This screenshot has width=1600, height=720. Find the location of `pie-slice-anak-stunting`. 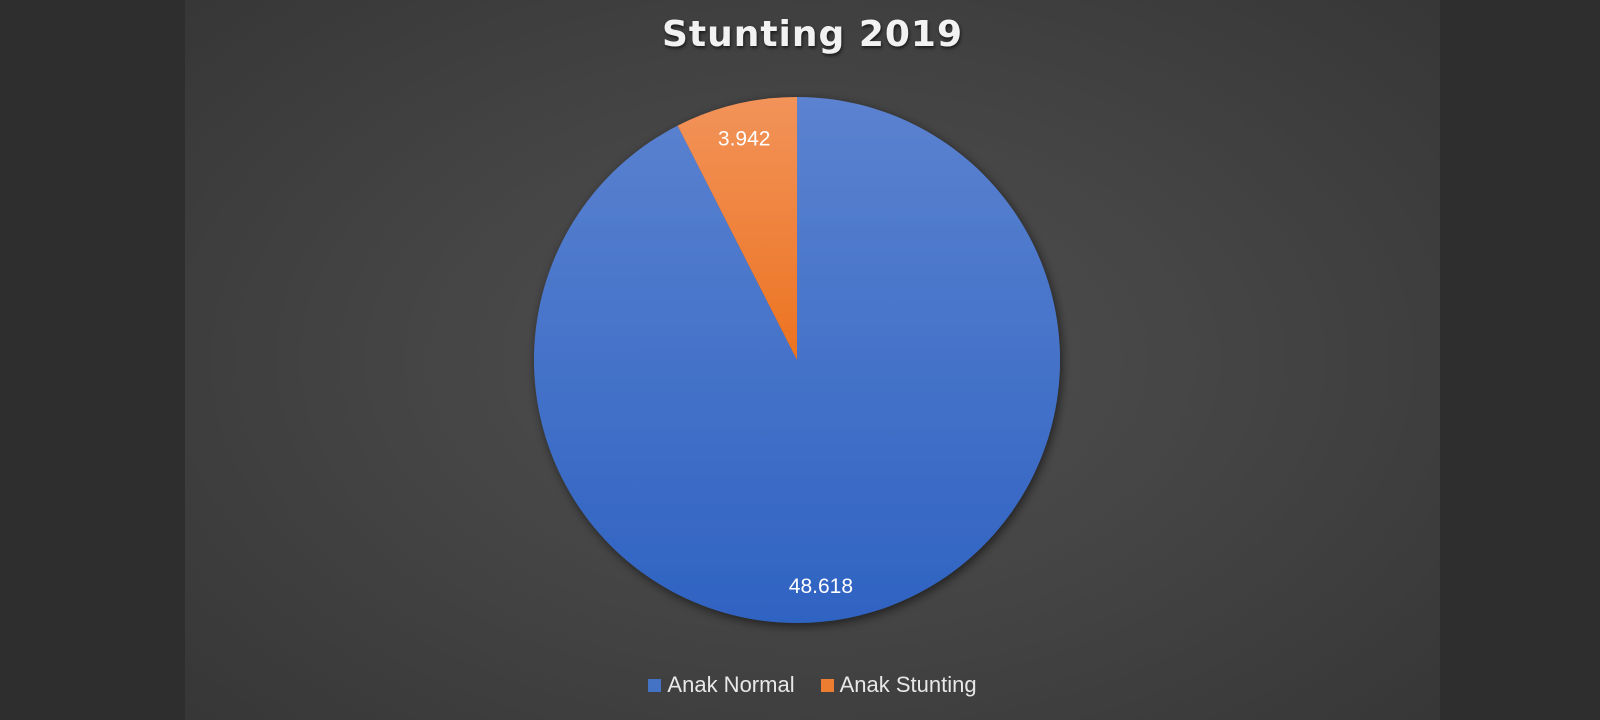

pie-slice-anak-stunting is located at coordinates (737, 228).